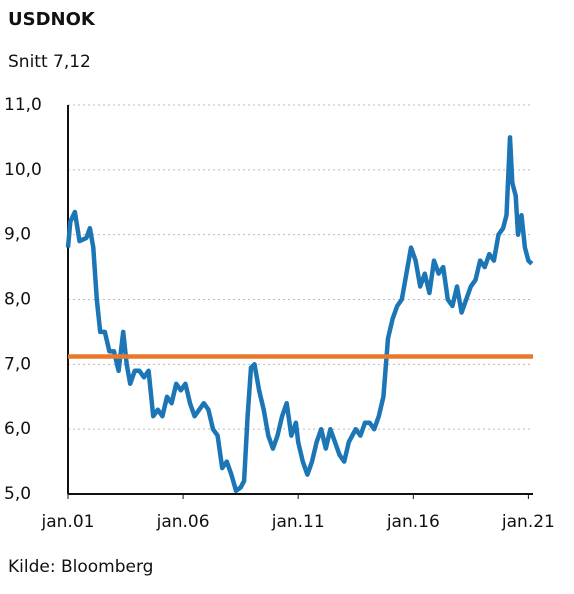 This screenshot has width=574, height=594. I want to click on x-tick-label: jan.06, so click(183, 522).